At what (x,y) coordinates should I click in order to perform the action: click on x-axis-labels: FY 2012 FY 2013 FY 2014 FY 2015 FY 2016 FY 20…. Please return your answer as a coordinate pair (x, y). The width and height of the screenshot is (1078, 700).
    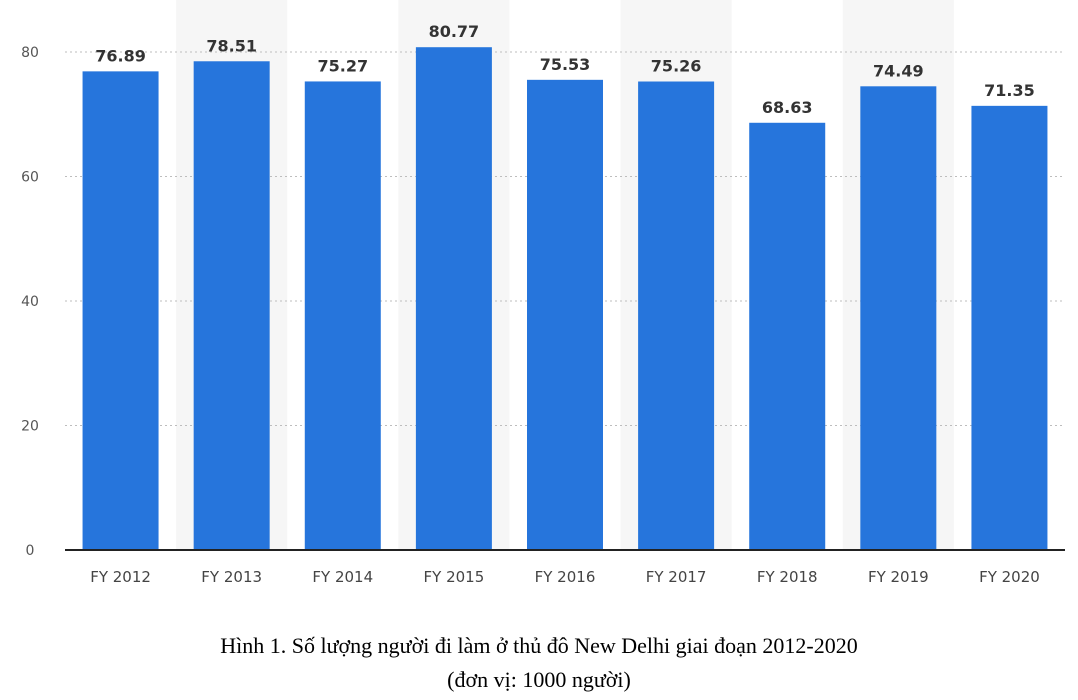
    Looking at the image, I should click on (565, 577).